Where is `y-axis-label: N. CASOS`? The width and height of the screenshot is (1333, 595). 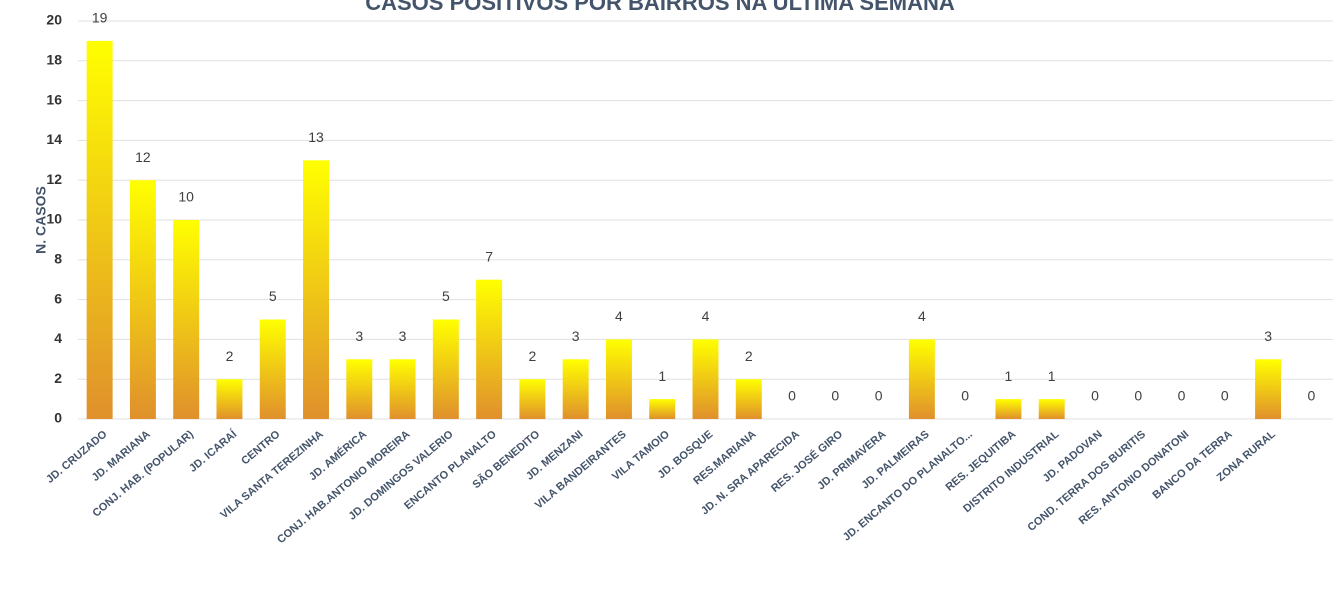 y-axis-label: N. CASOS is located at coordinates (41, 220).